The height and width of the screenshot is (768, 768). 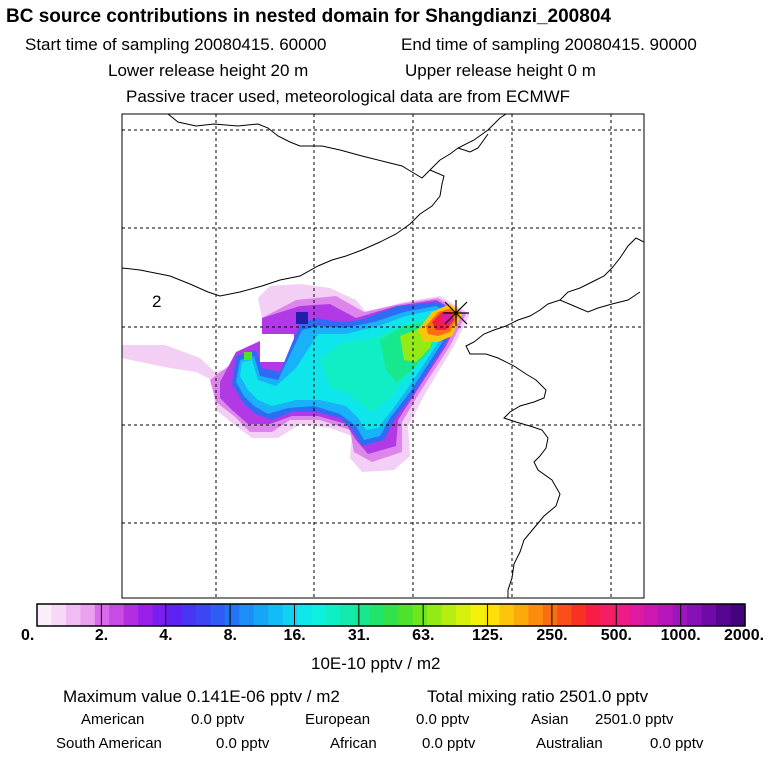 What do you see at coordinates (443, 719) in the screenshot?
I see `european-value: 0.0 pptv` at bounding box center [443, 719].